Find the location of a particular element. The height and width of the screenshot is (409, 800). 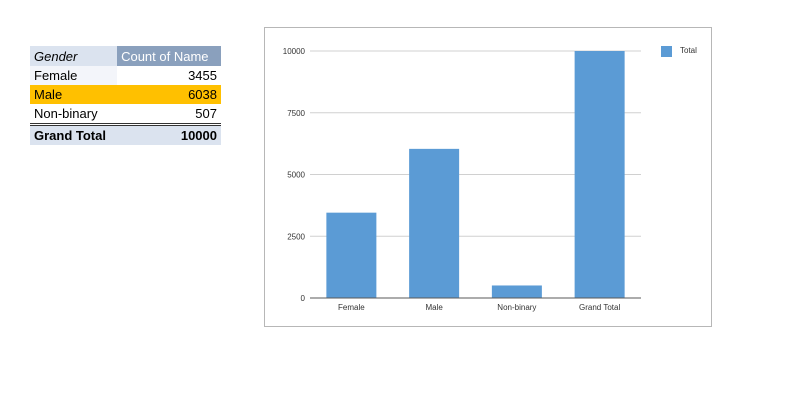

legend-label: Total is located at coordinates (688, 50).